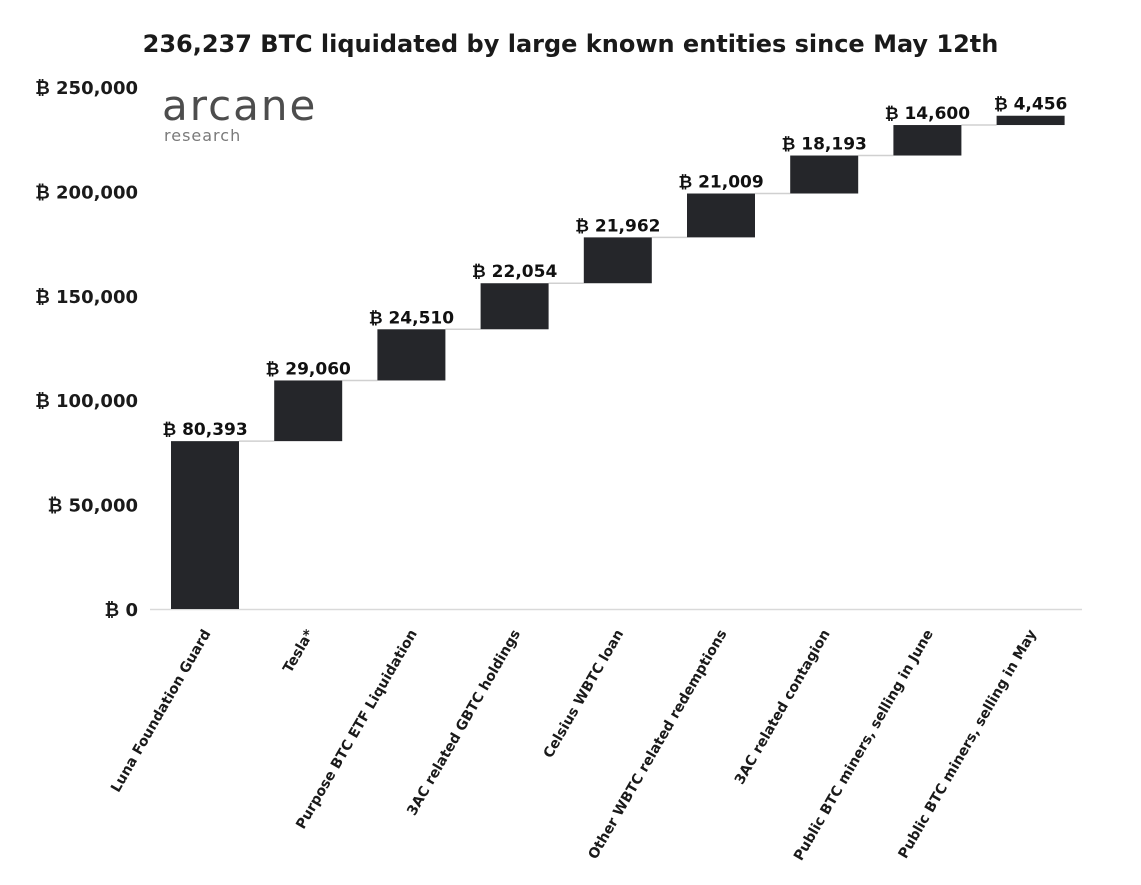  Describe the element at coordinates (357, 729) in the screenshot. I see `x-tick-label: Purpose BTC ETF Liquidation` at that location.